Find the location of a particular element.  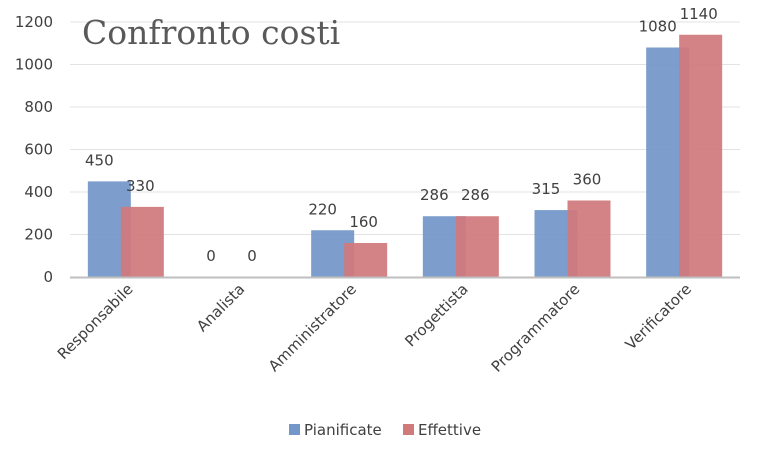

category-label: Analista is located at coordinates (220, 307).